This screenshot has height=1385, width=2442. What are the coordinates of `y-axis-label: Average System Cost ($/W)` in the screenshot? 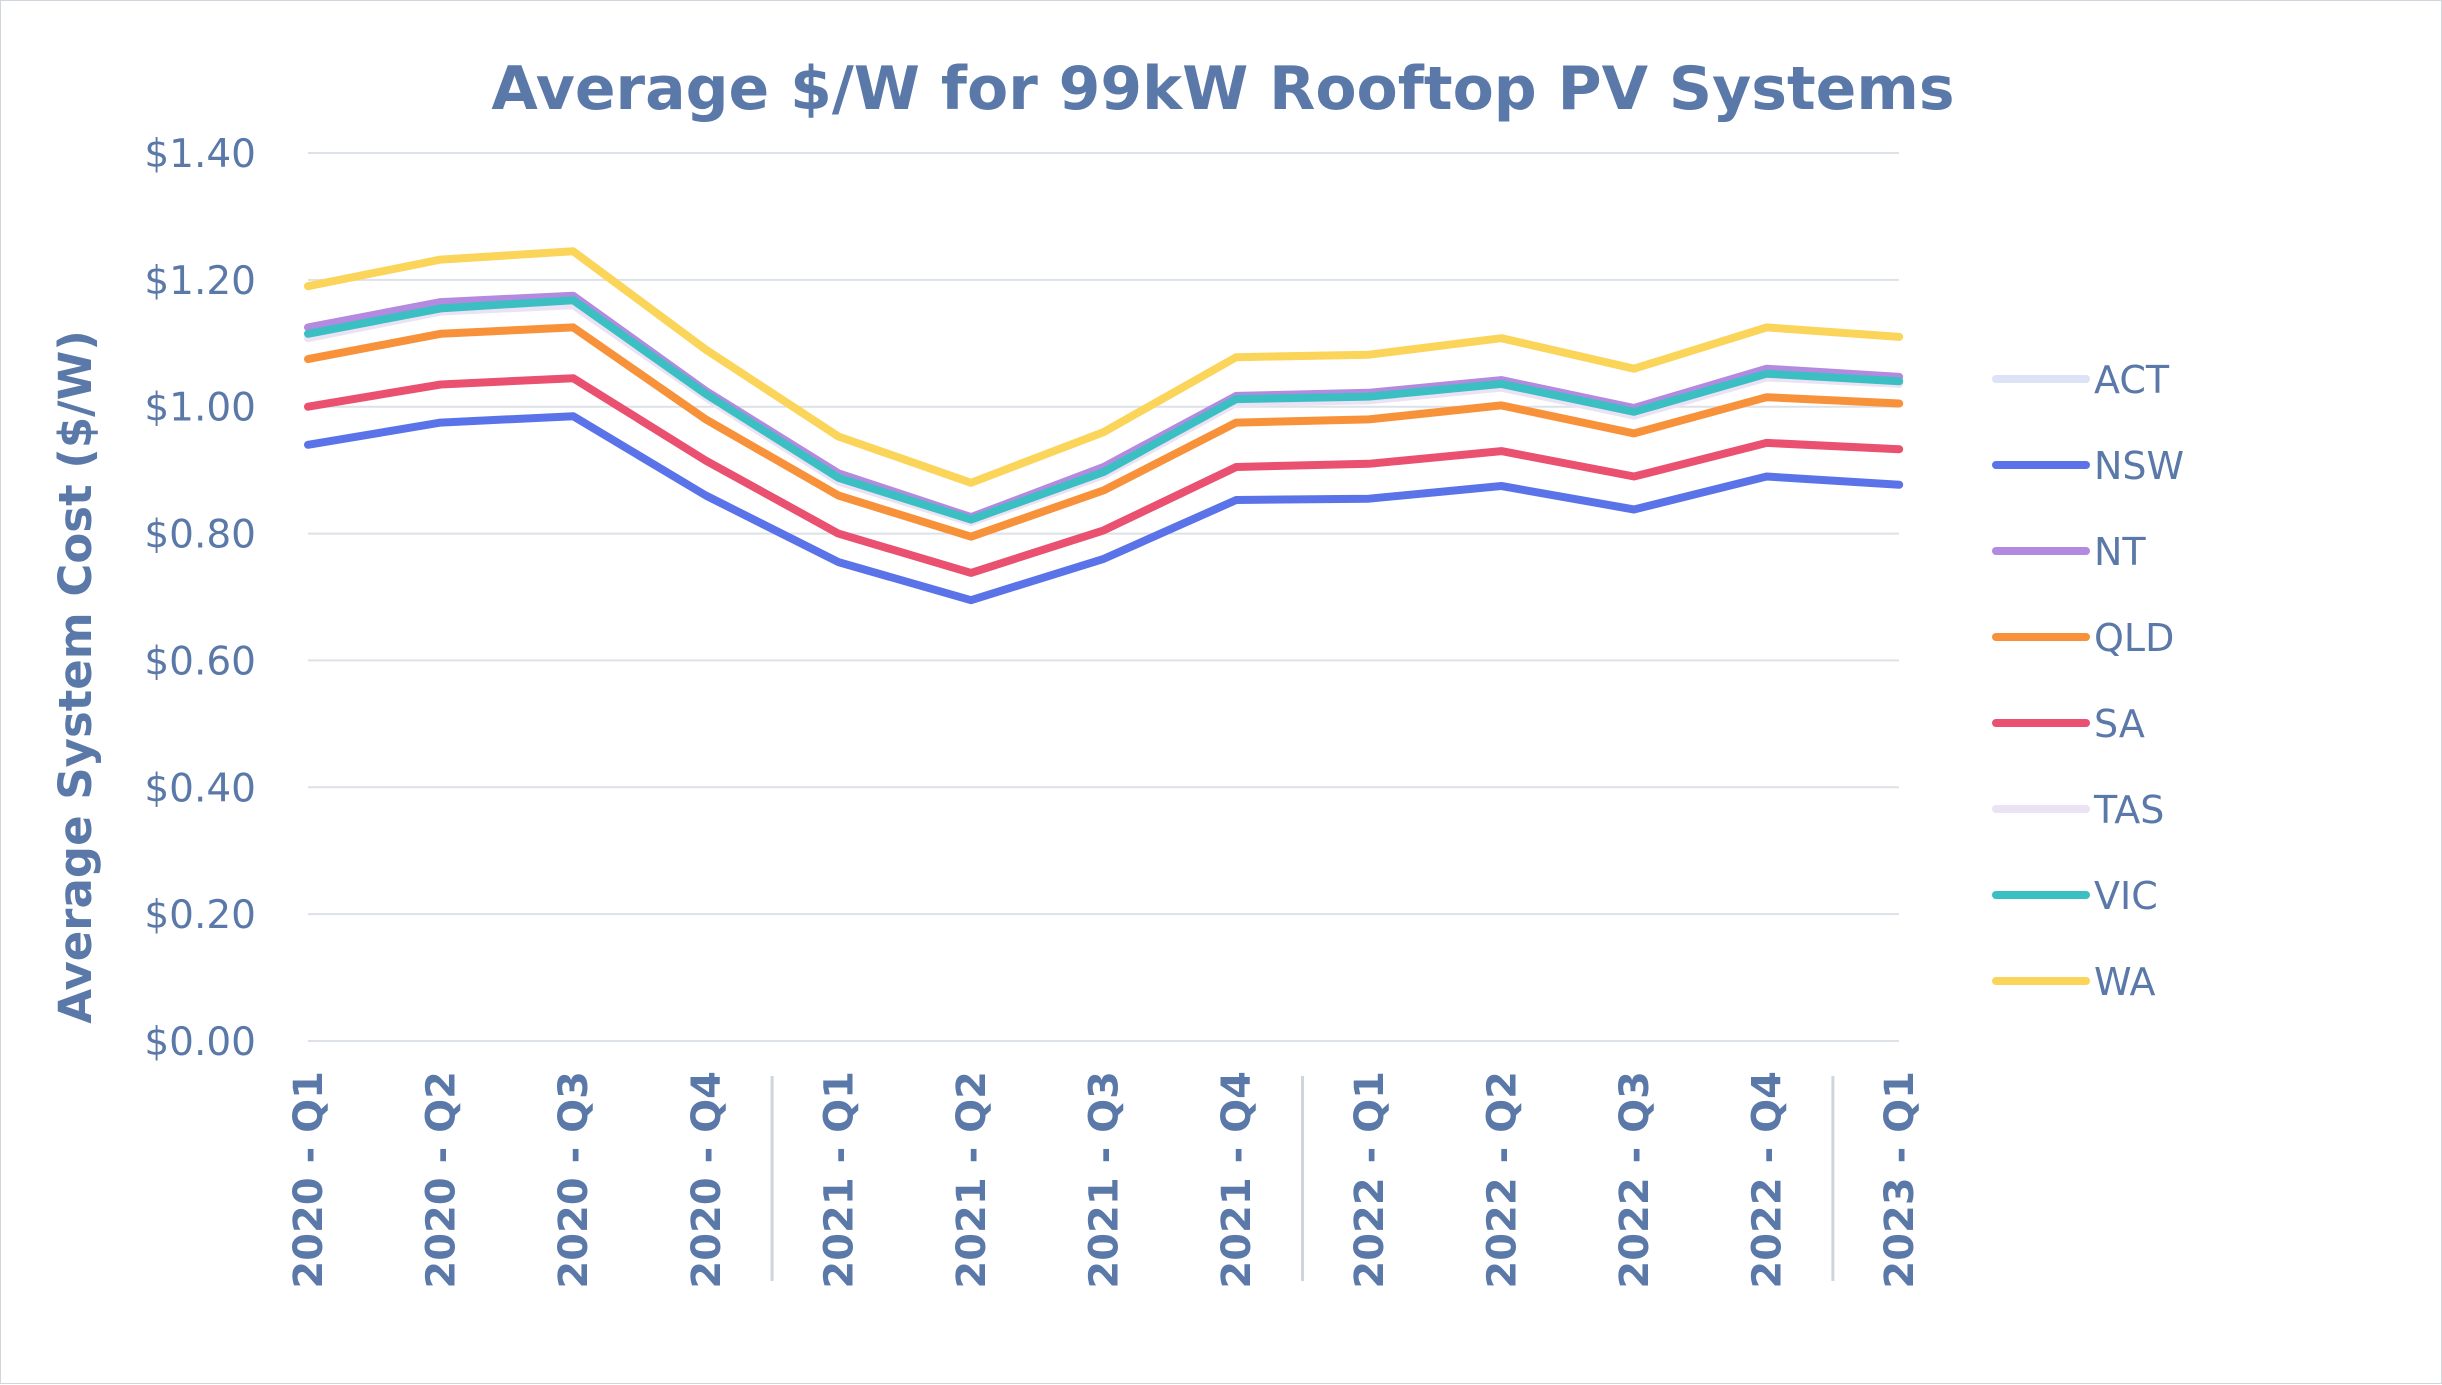 It's located at (75, 677).